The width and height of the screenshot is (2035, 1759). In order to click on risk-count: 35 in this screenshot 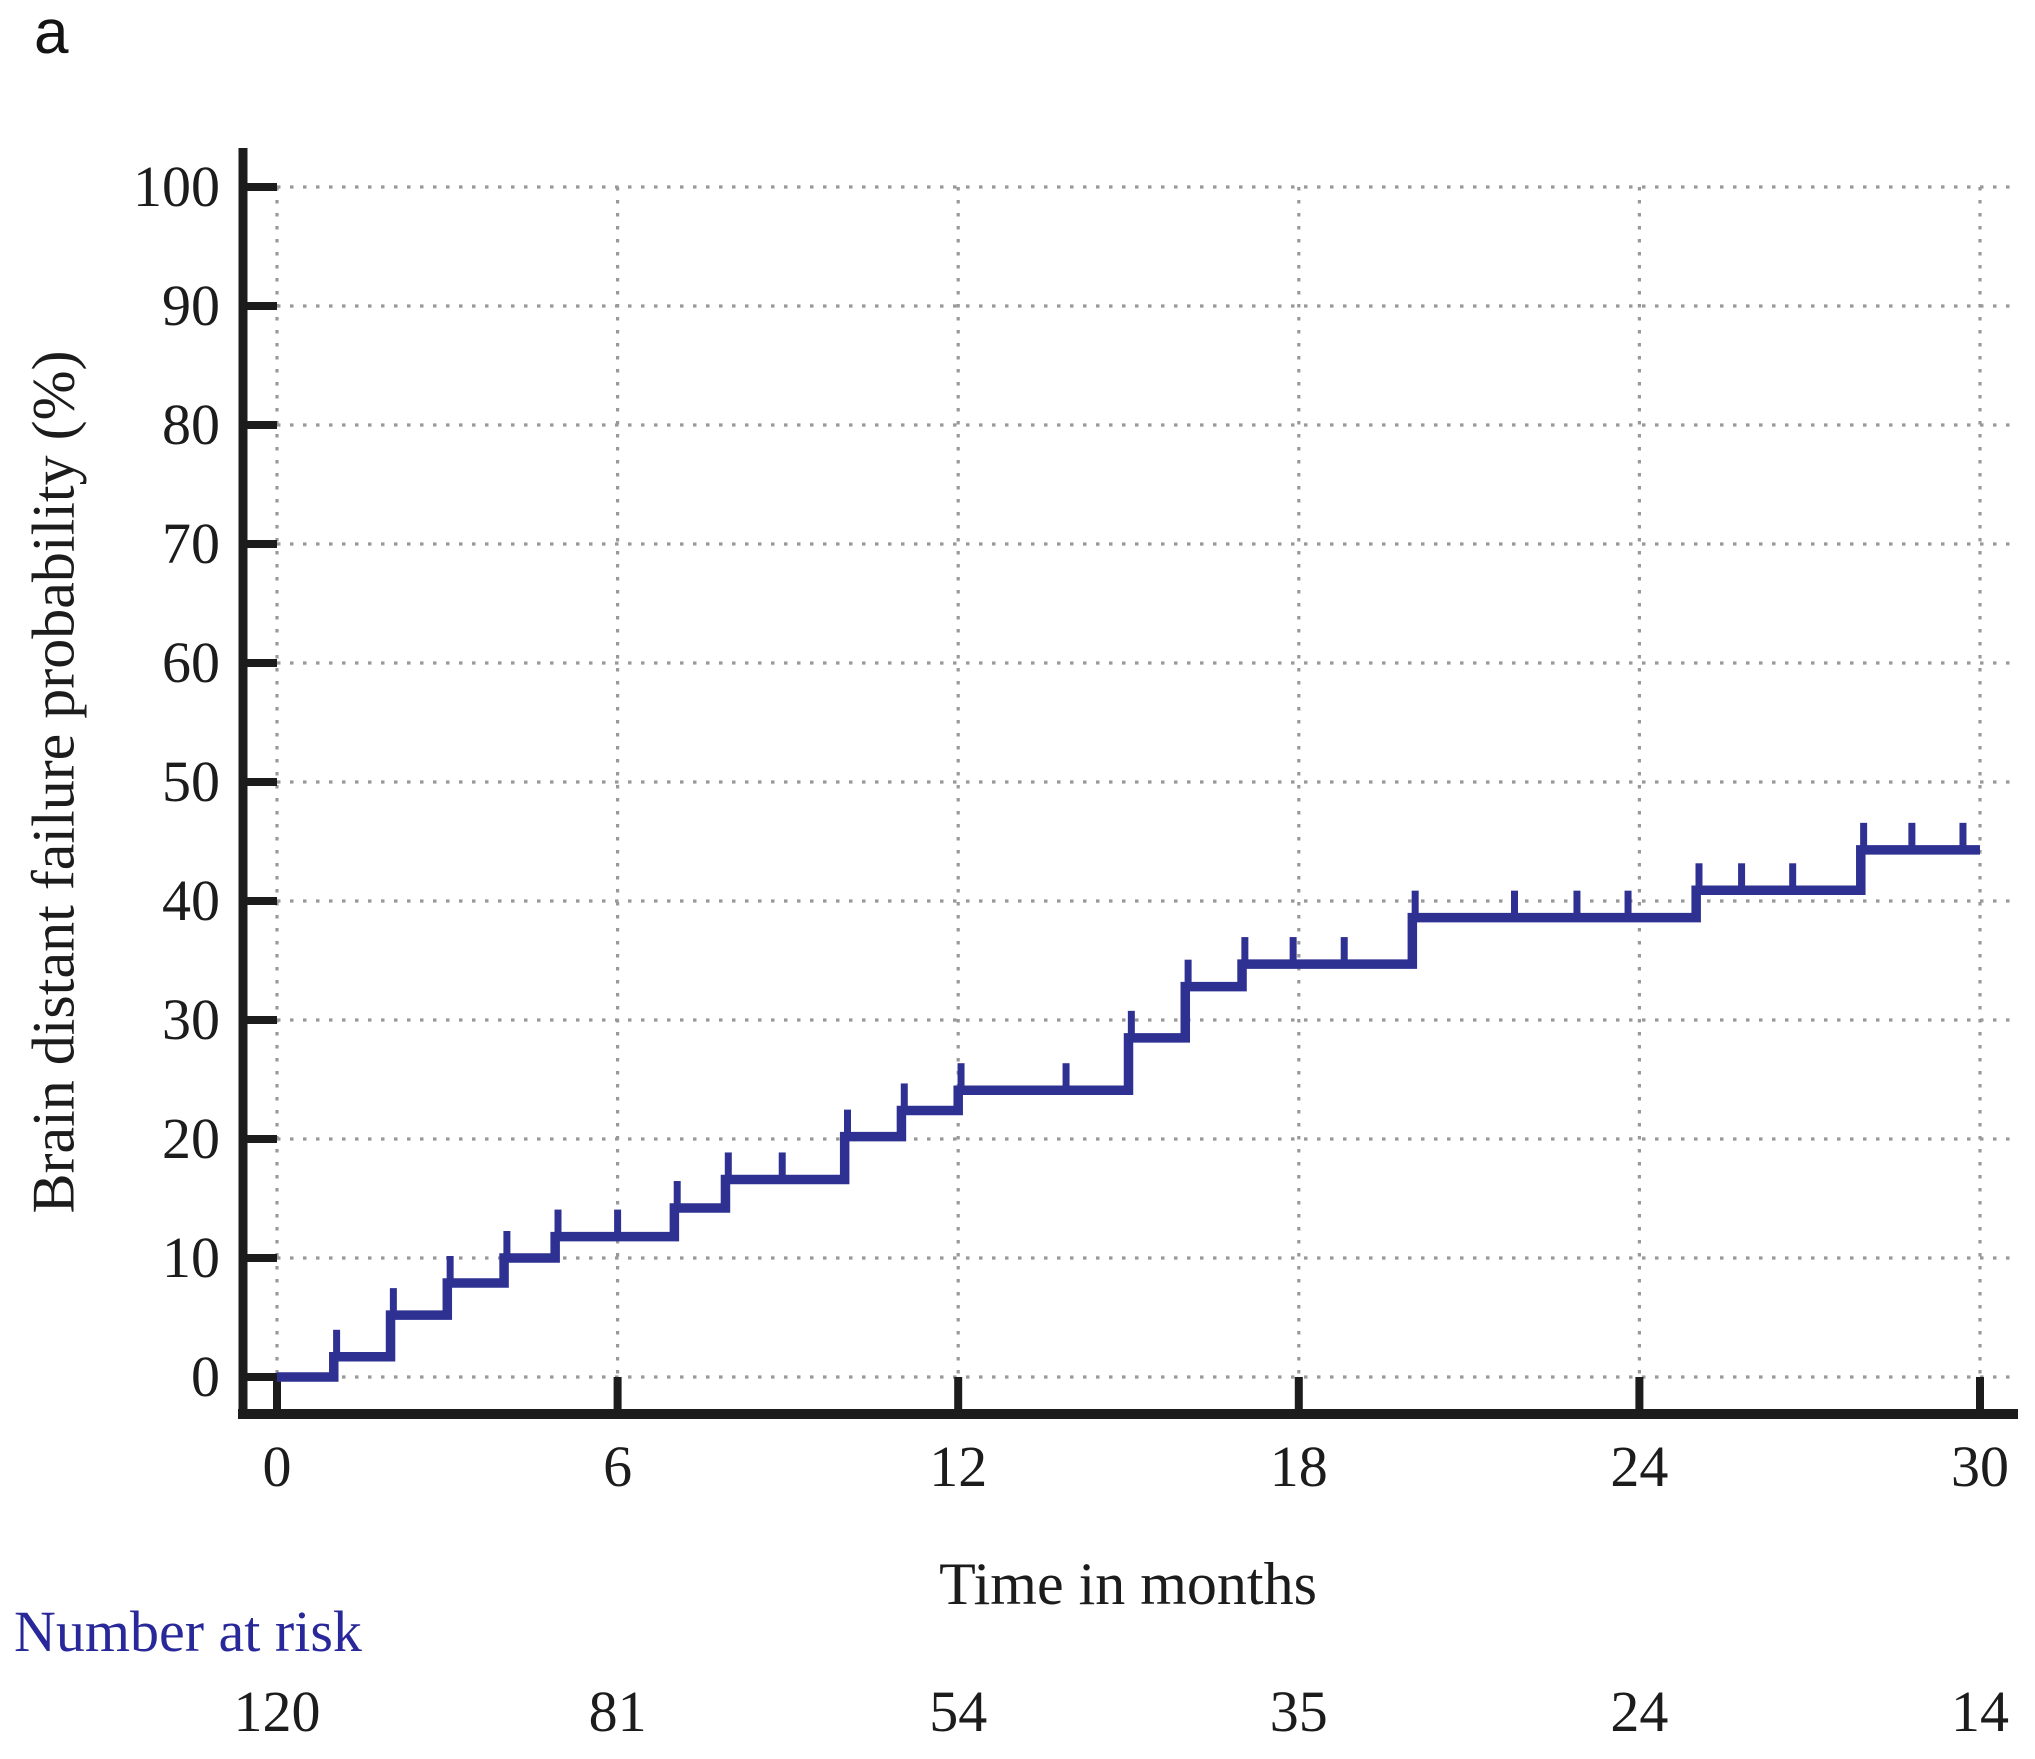, I will do `click(1298, 1711)`.